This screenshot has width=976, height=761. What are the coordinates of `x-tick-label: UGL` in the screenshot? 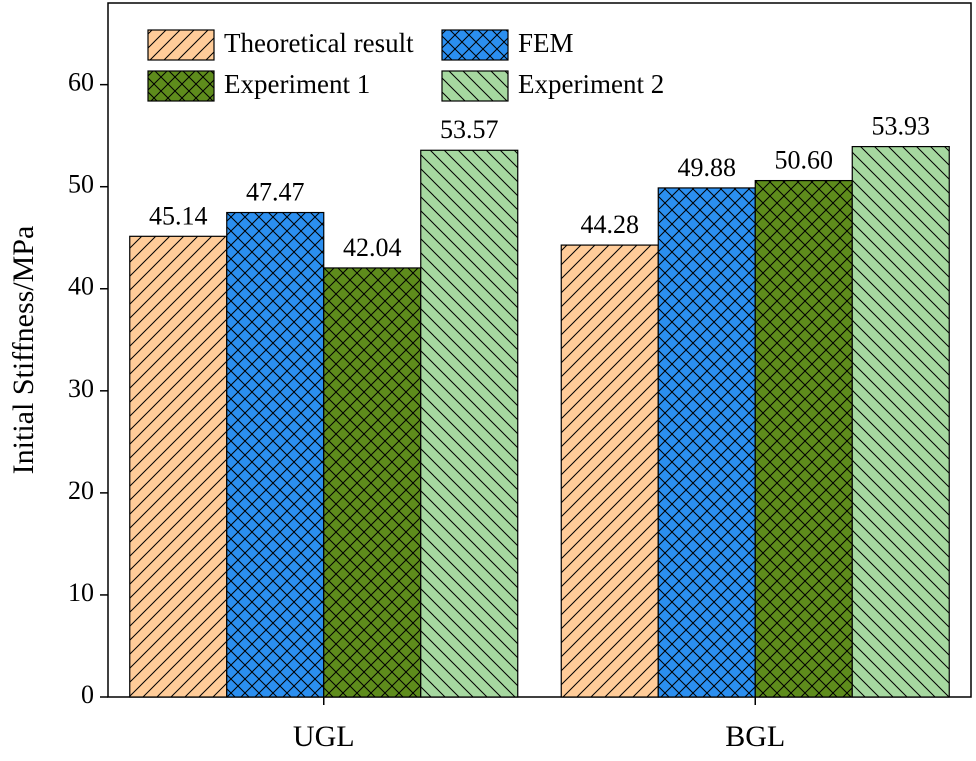 It's located at (324, 736).